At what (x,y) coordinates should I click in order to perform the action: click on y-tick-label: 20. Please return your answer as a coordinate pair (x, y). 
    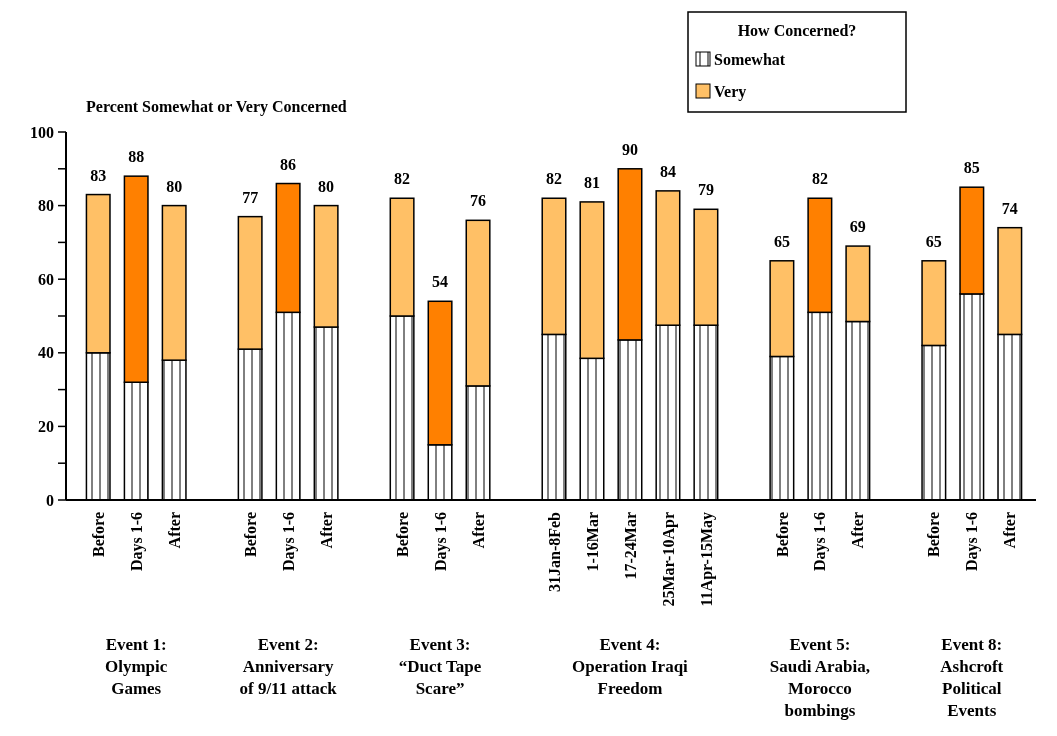
    Looking at the image, I should click on (46, 426).